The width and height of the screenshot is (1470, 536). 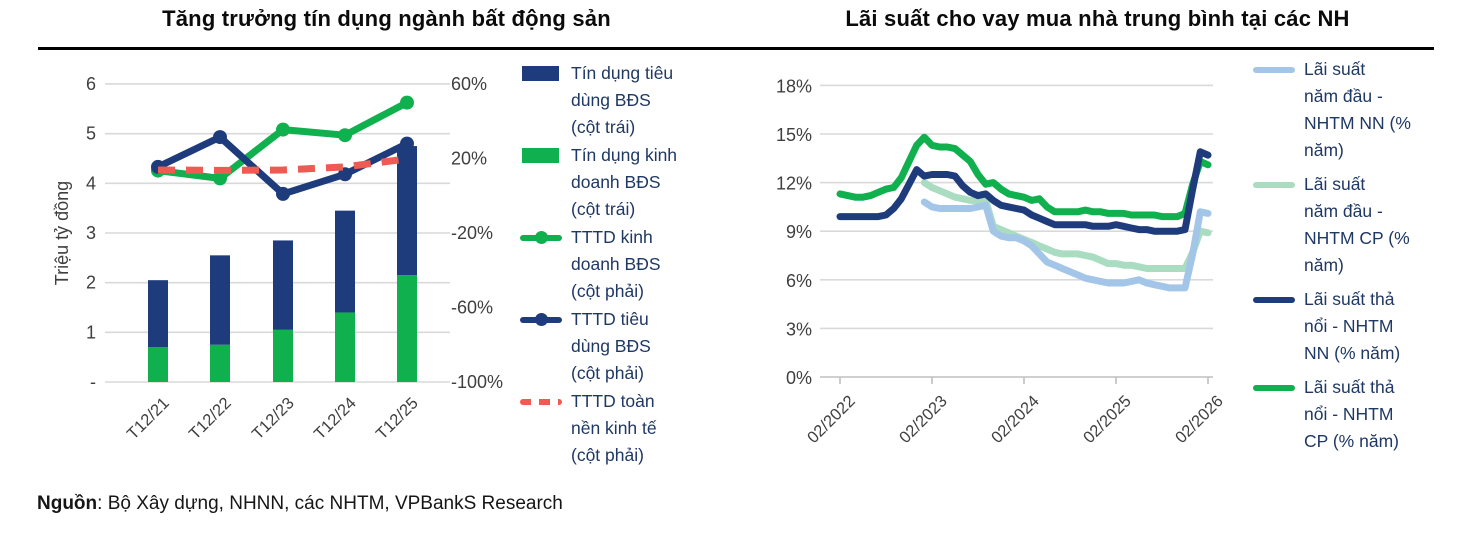 I want to click on y-tick-label: -, so click(x=93, y=382).